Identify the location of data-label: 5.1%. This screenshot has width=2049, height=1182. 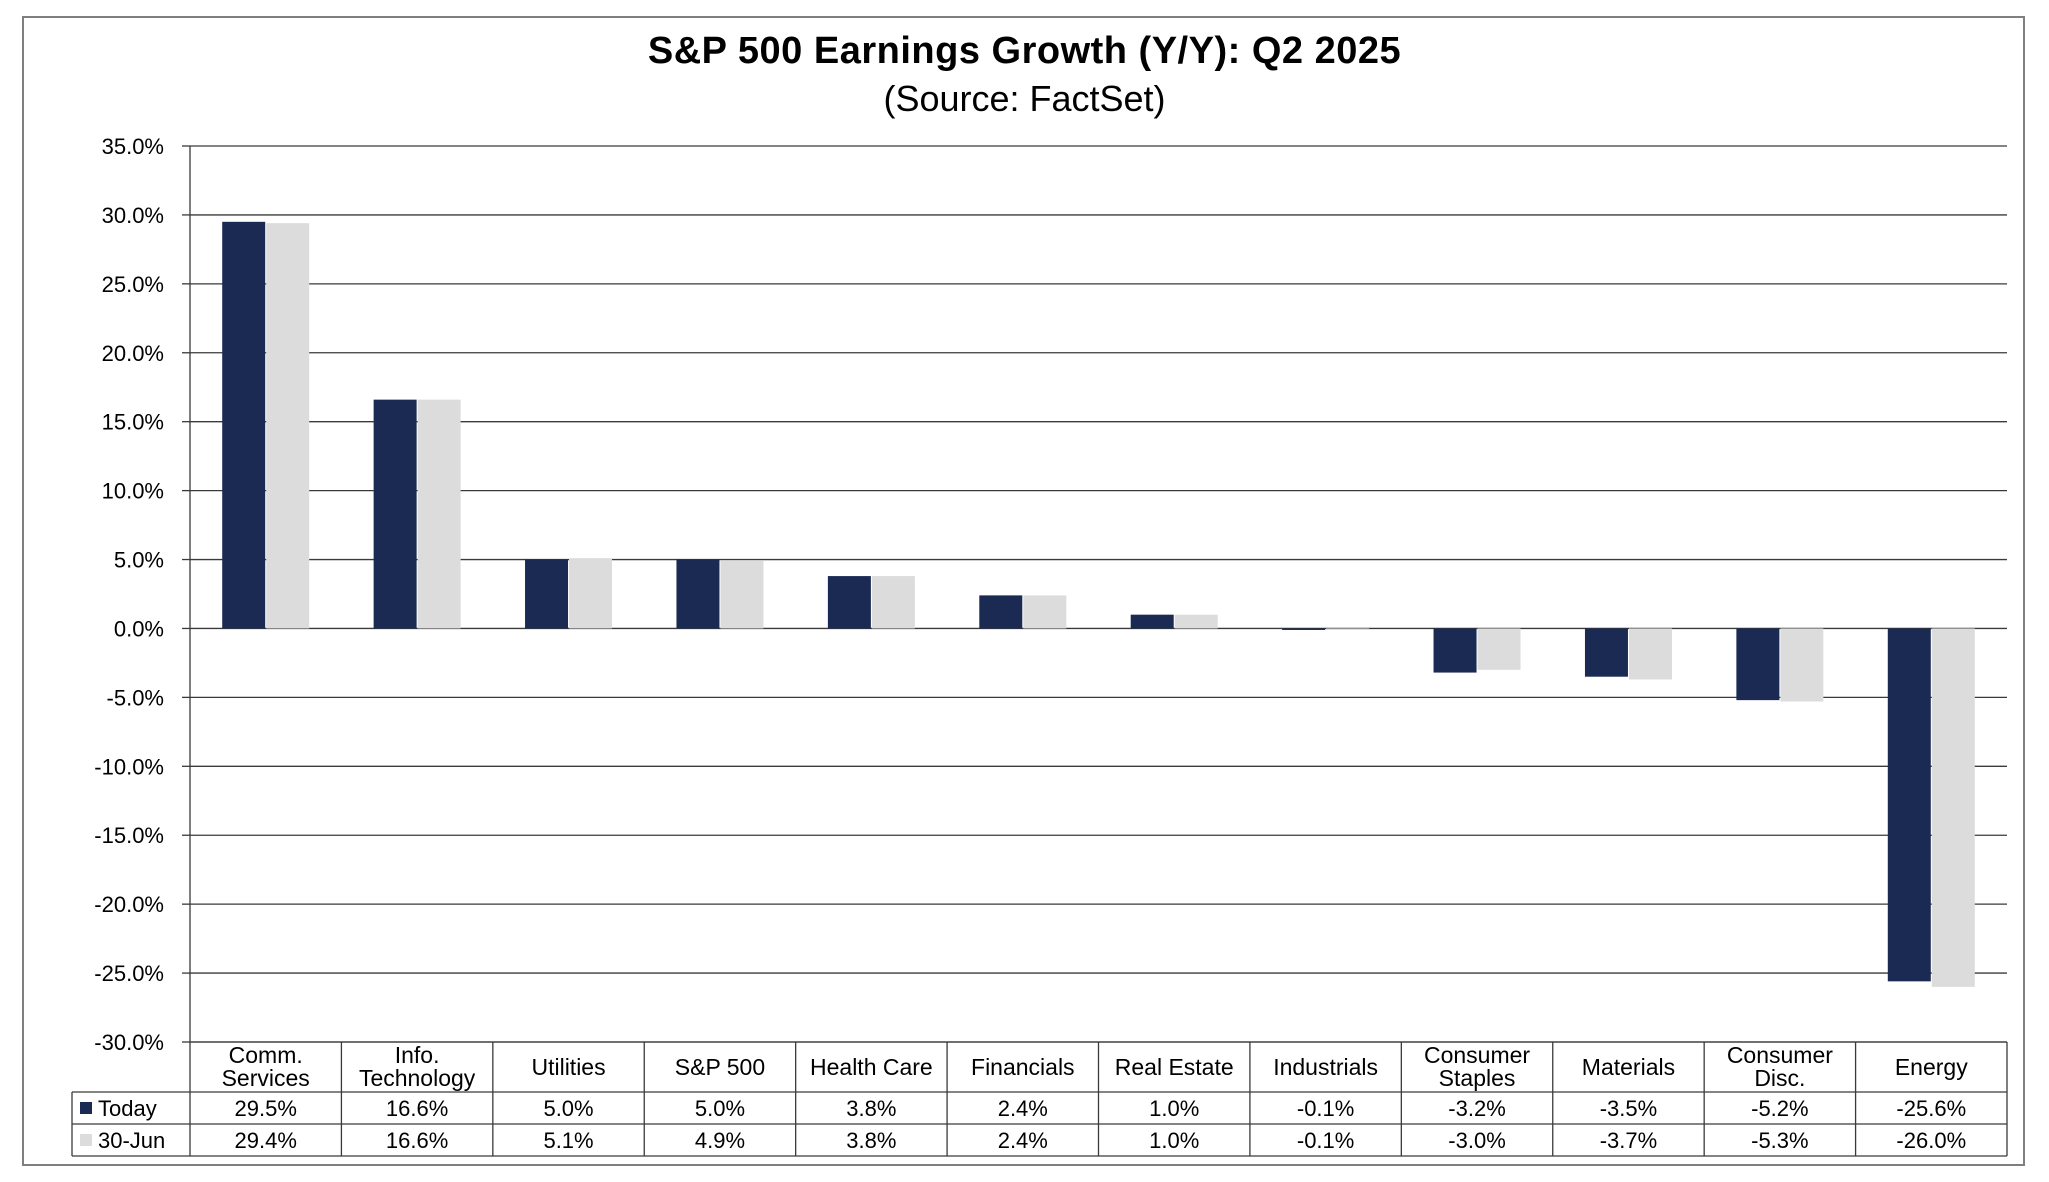
(568, 1140).